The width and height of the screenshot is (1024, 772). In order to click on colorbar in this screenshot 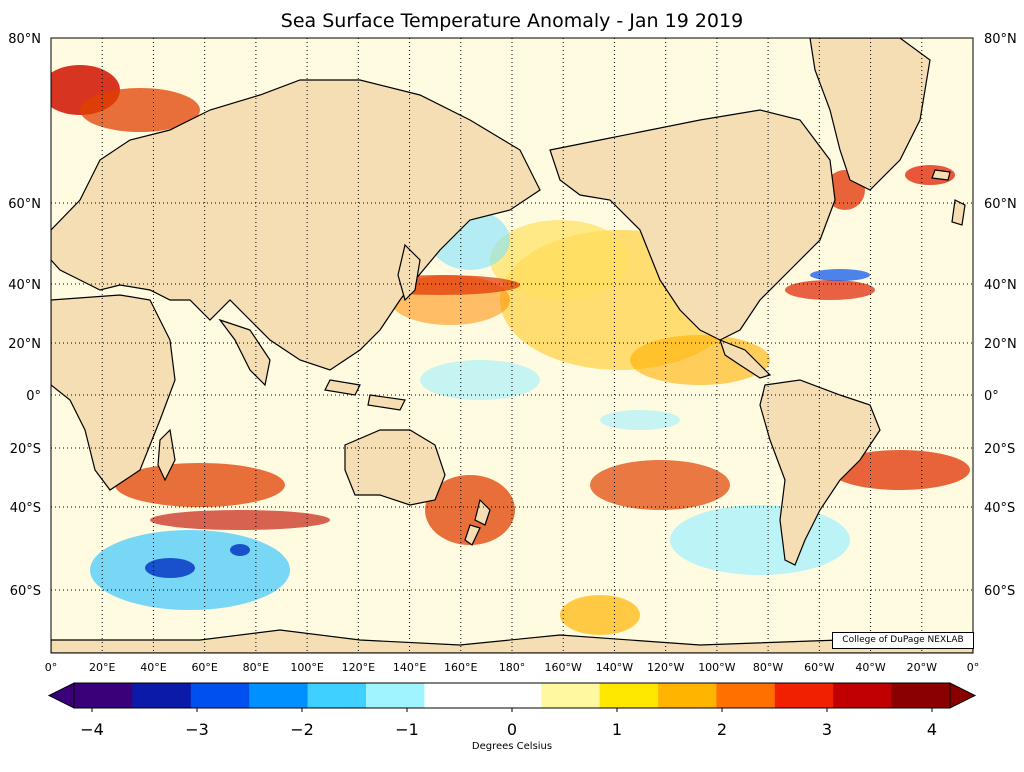, I will do `click(512, 695)`.